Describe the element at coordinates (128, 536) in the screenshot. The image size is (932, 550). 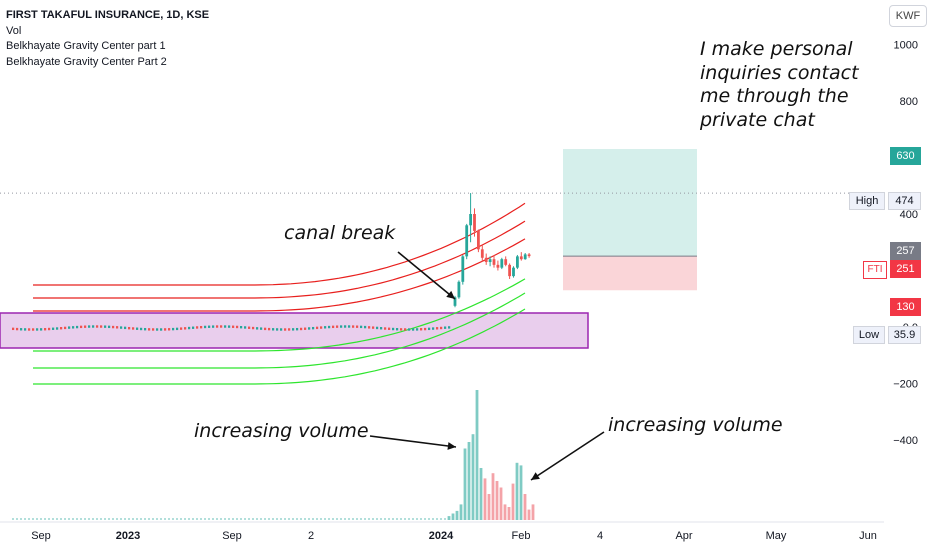
I see `time-tick-label: 2023` at that location.